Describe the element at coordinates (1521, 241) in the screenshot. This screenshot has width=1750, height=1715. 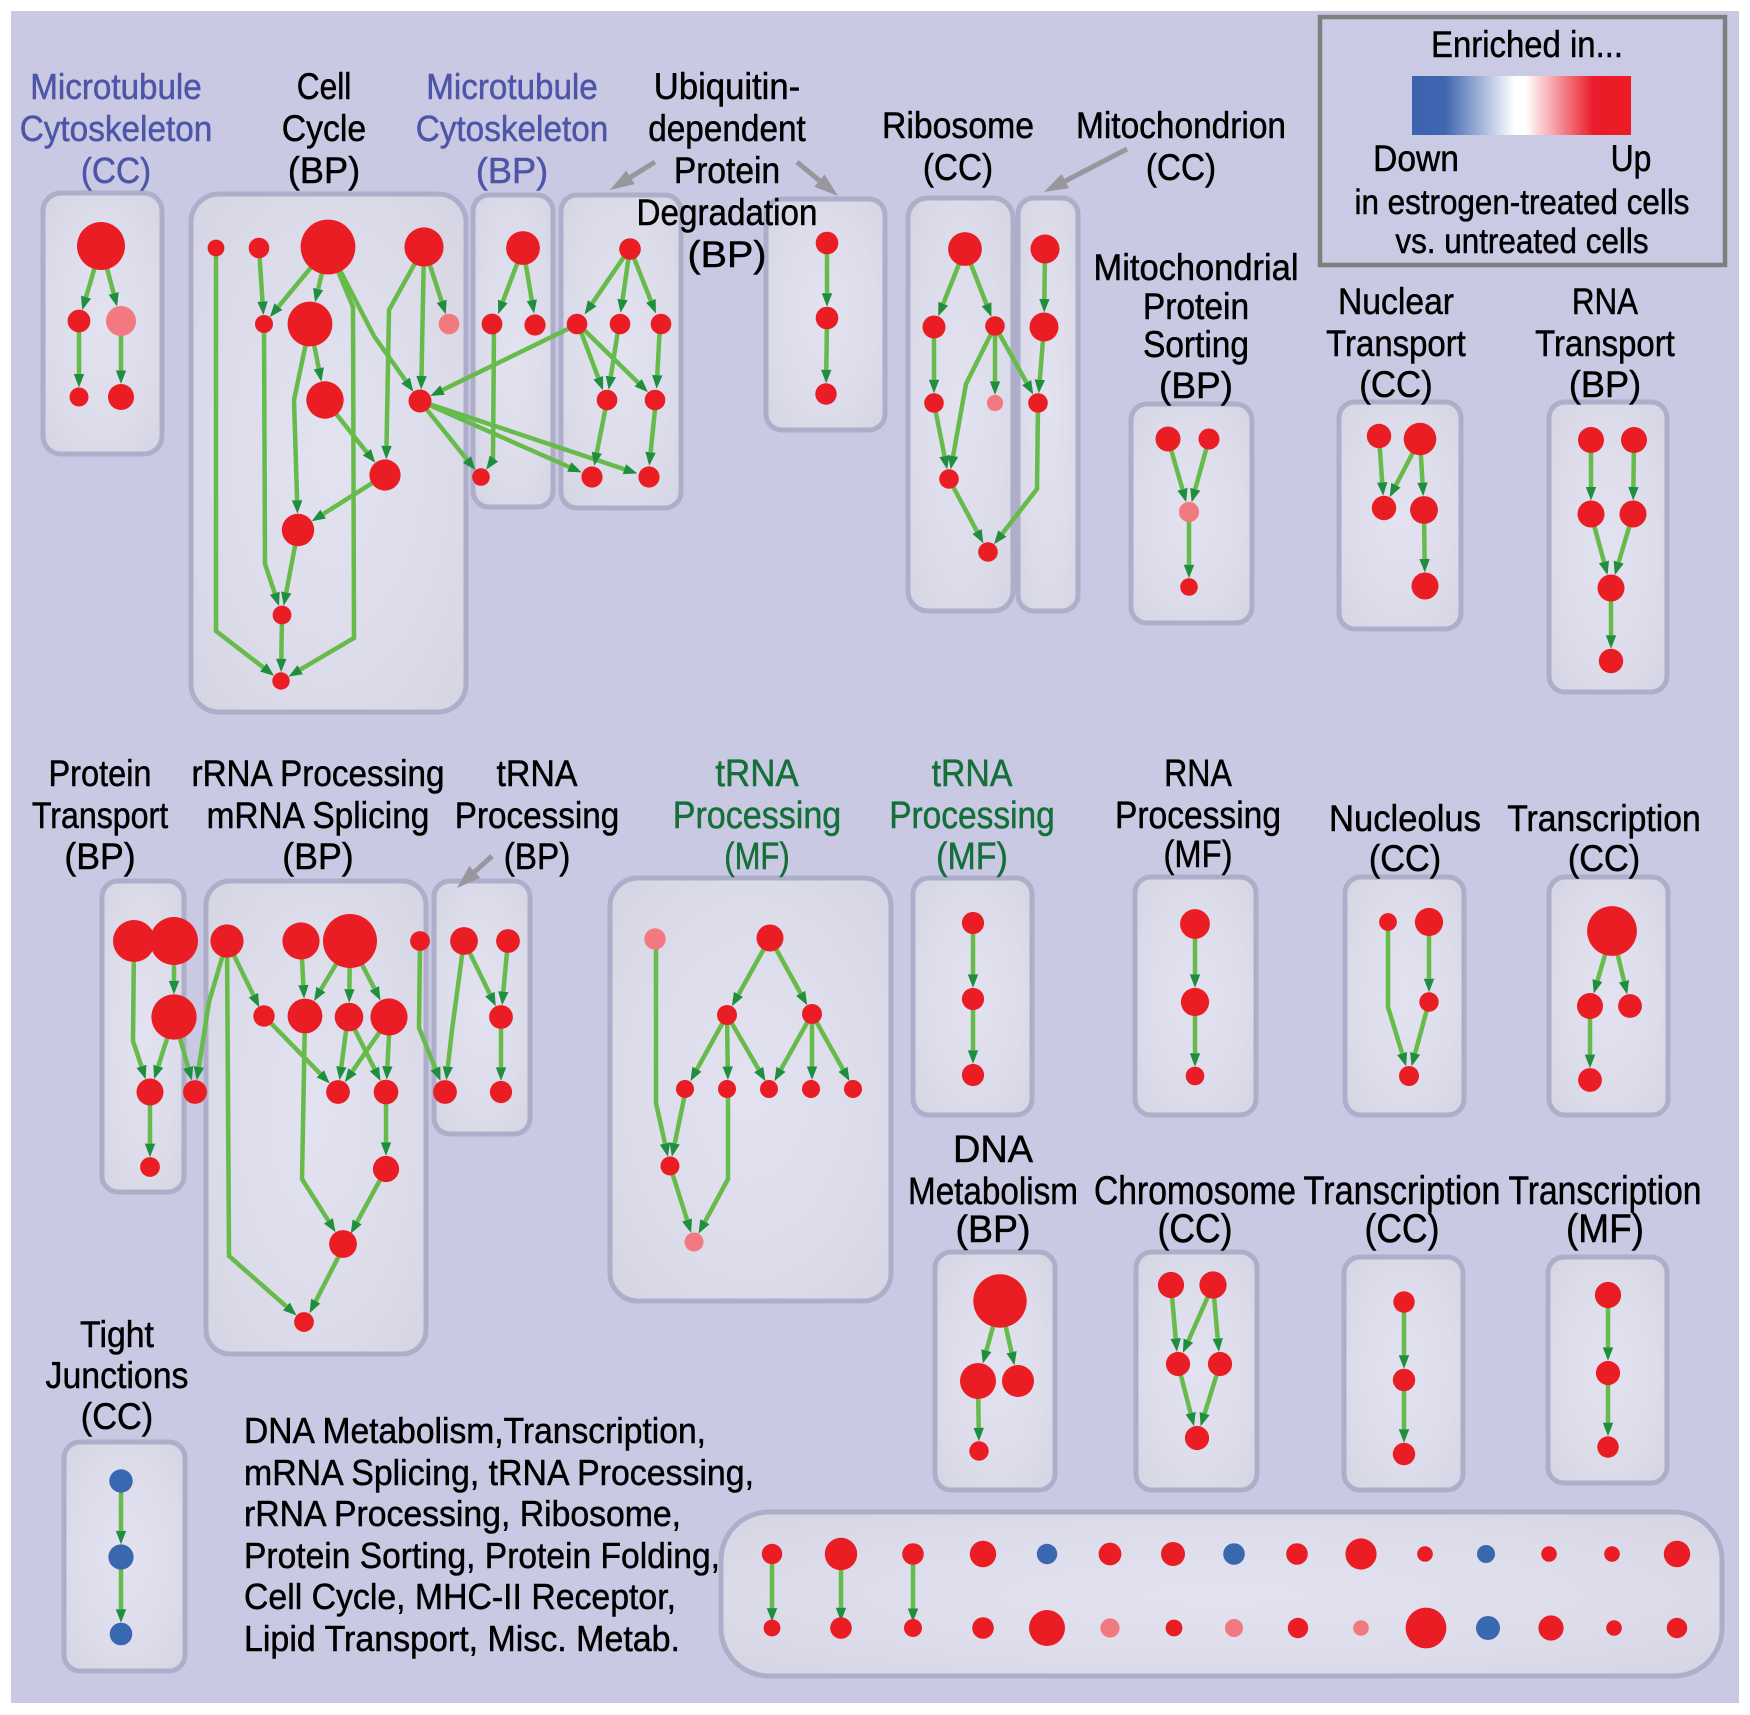
I see `svg-text: vs. untreated cells` at that location.